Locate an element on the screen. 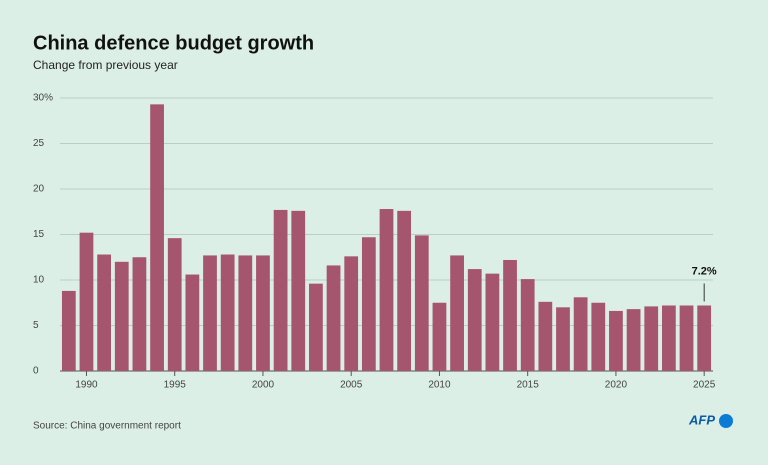  y-tick-label: 15 is located at coordinates (39, 234).